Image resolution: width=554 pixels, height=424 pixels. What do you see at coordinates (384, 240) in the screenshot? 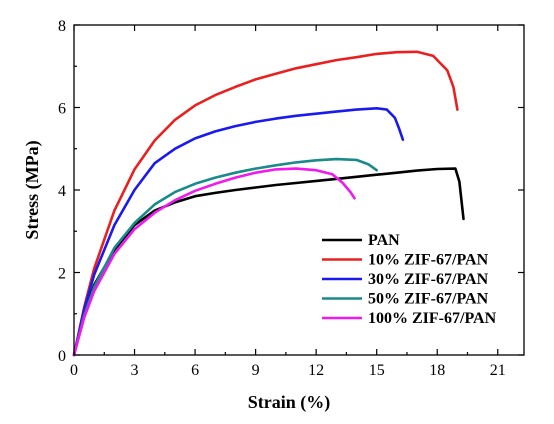
I see `legend-label-0: PAN` at bounding box center [384, 240].